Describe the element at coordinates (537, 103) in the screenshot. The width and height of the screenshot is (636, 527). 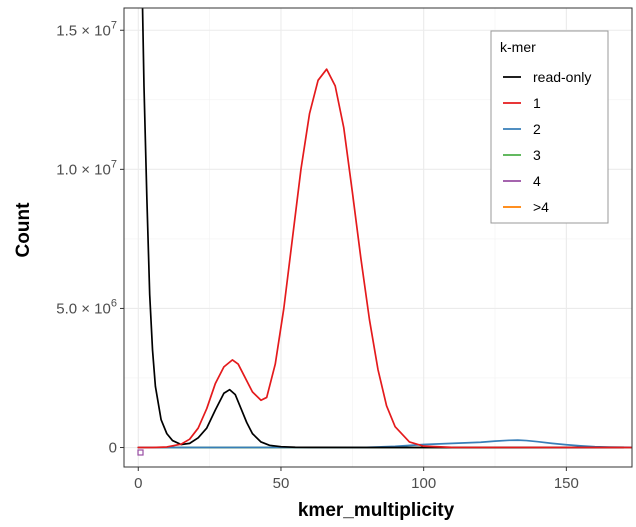
I see `legend-label-2: 1` at that location.